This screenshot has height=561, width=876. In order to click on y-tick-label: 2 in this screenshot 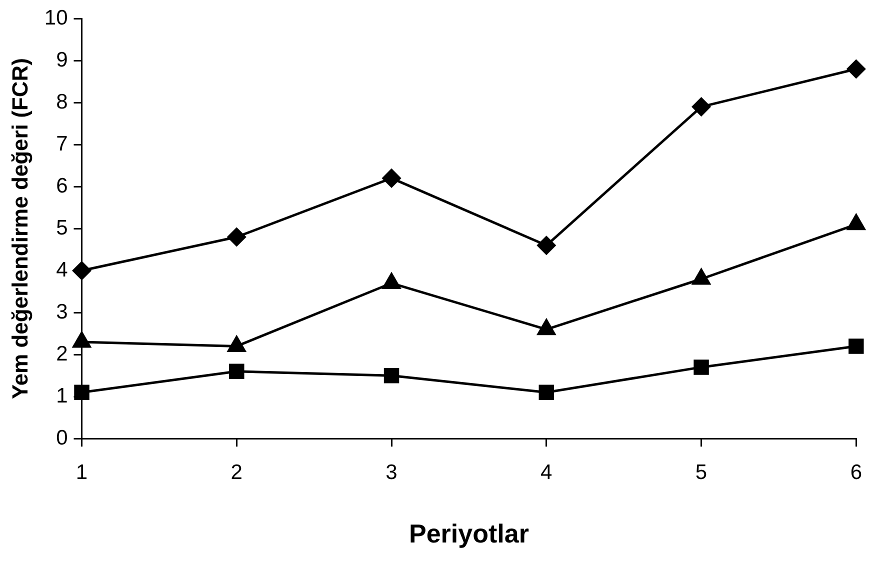, I will do `click(62, 354)`.